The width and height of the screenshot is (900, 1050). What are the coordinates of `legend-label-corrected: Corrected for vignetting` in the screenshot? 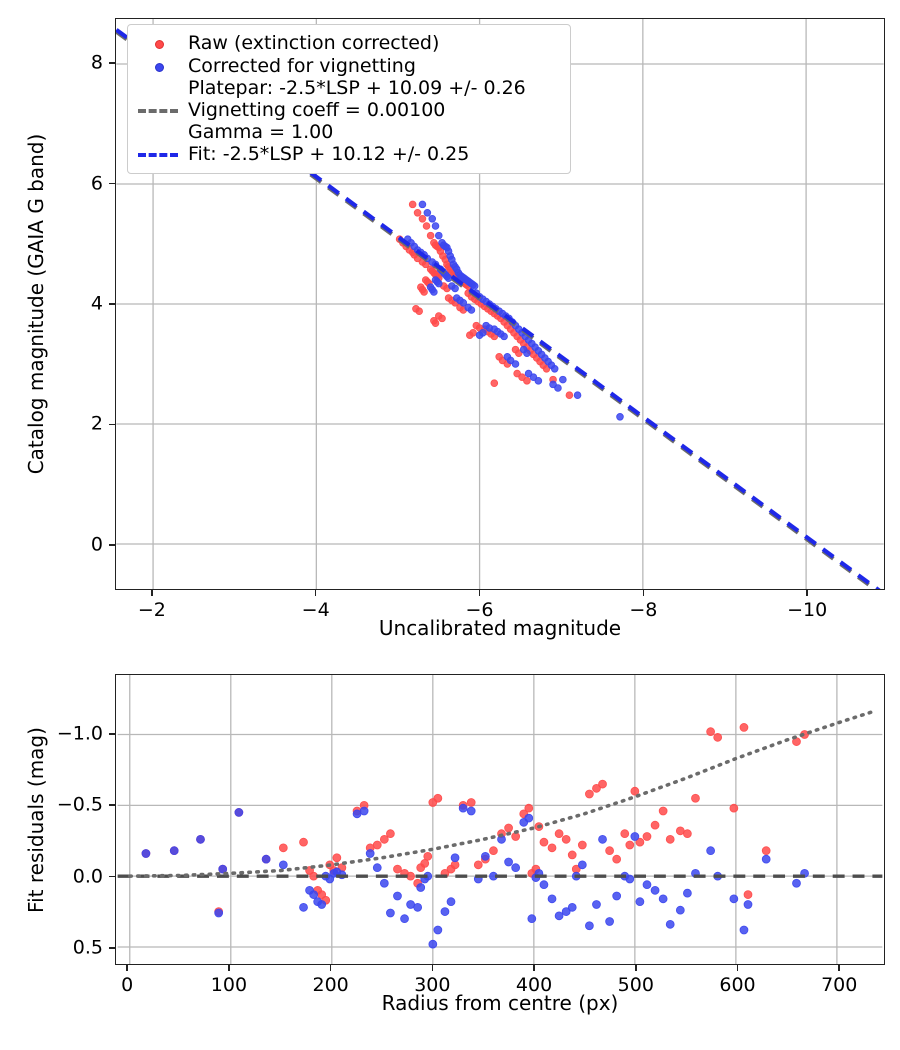 It's located at (302, 65).